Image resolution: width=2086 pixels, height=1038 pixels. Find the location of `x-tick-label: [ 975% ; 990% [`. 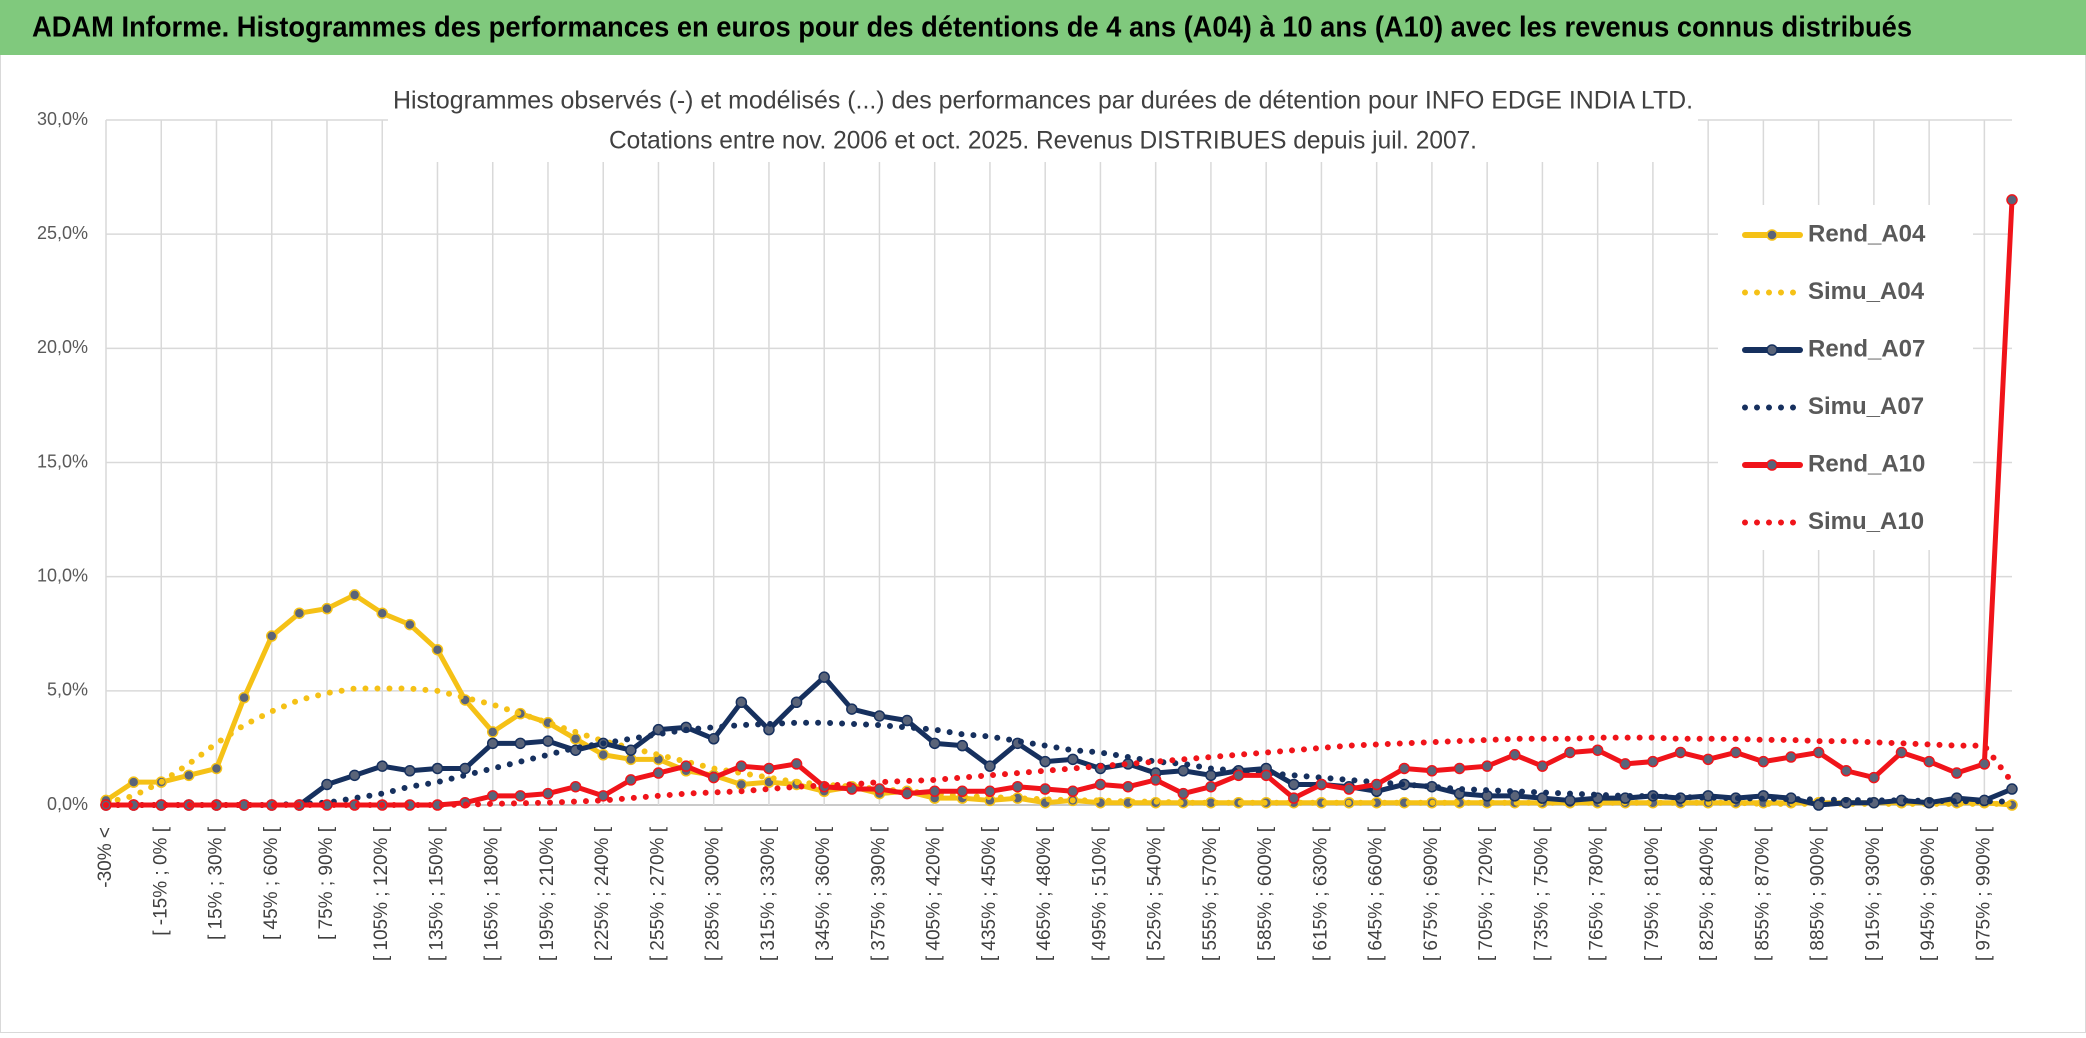

x-tick-label: [ 975% ; 990% [ is located at coordinates (1983, 893).